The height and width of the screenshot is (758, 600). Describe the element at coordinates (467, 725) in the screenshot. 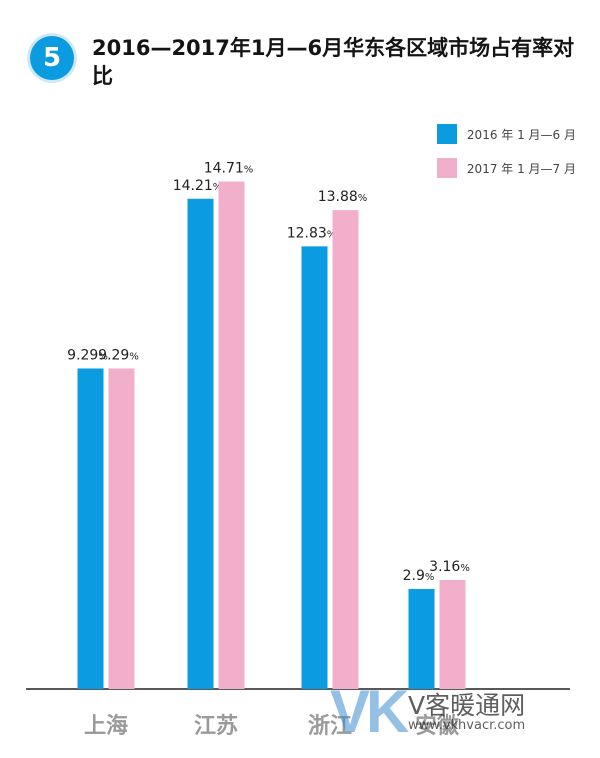

I see `watermark-url: www.vkhvacr.com` at that location.